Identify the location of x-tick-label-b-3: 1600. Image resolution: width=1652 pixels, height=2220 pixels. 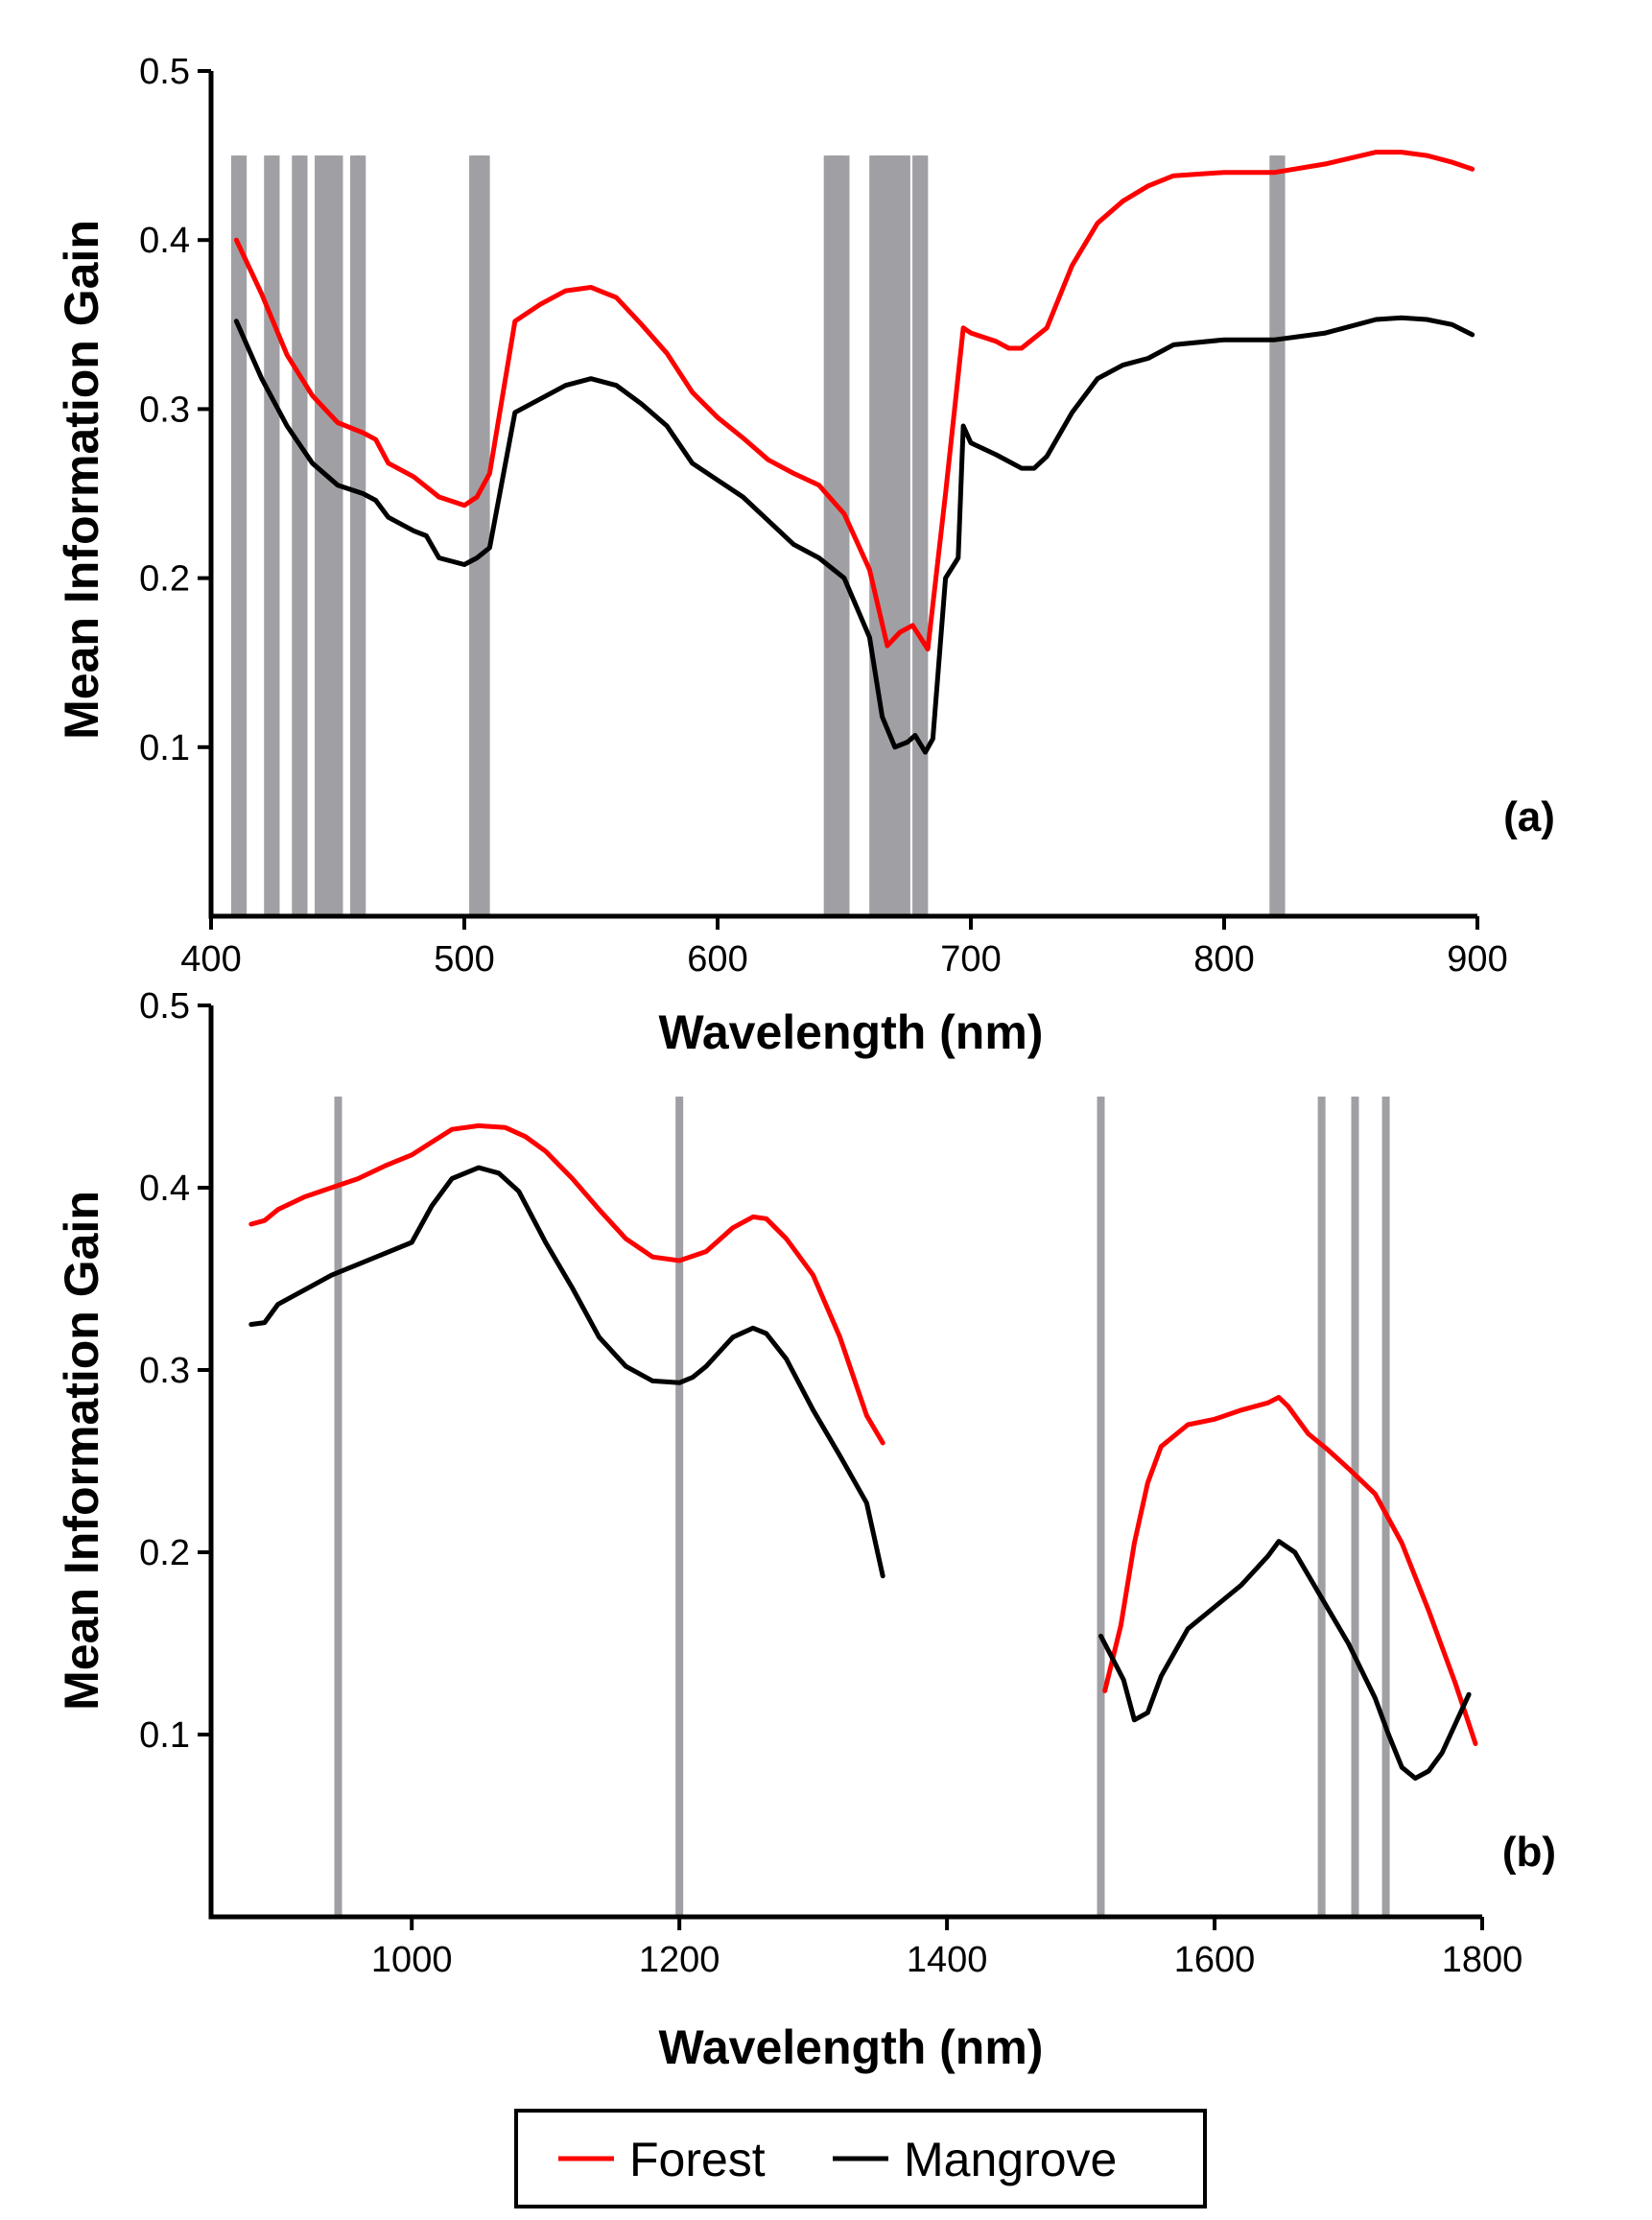
(1215, 1960).